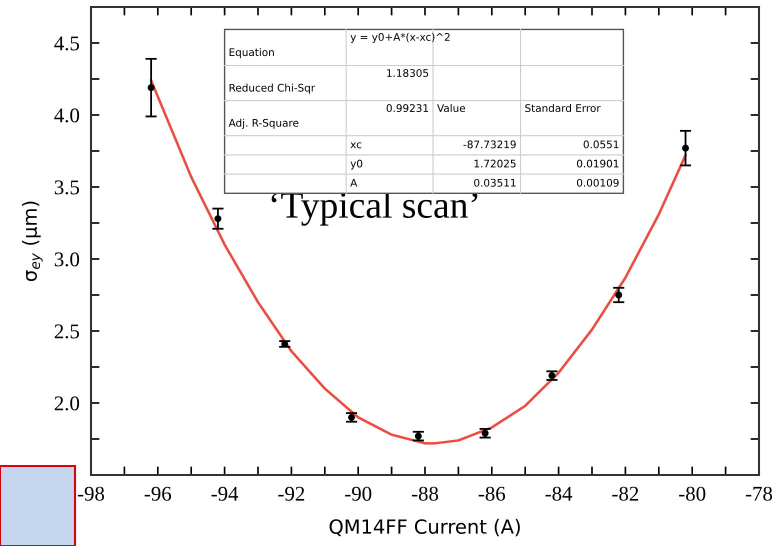 This screenshot has width=774, height=546. Describe the element at coordinates (252, 53) in the screenshot. I see `annotation: Equation` at that location.